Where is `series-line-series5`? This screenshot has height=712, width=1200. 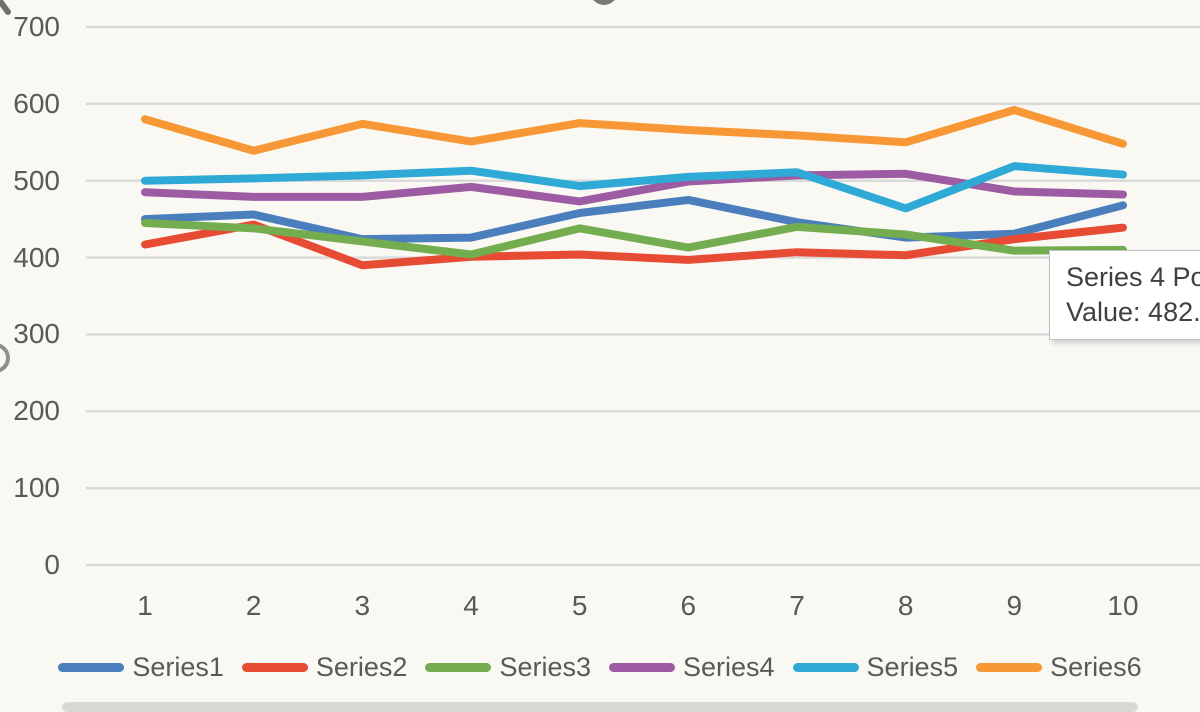 series-line-series5 is located at coordinates (634, 187).